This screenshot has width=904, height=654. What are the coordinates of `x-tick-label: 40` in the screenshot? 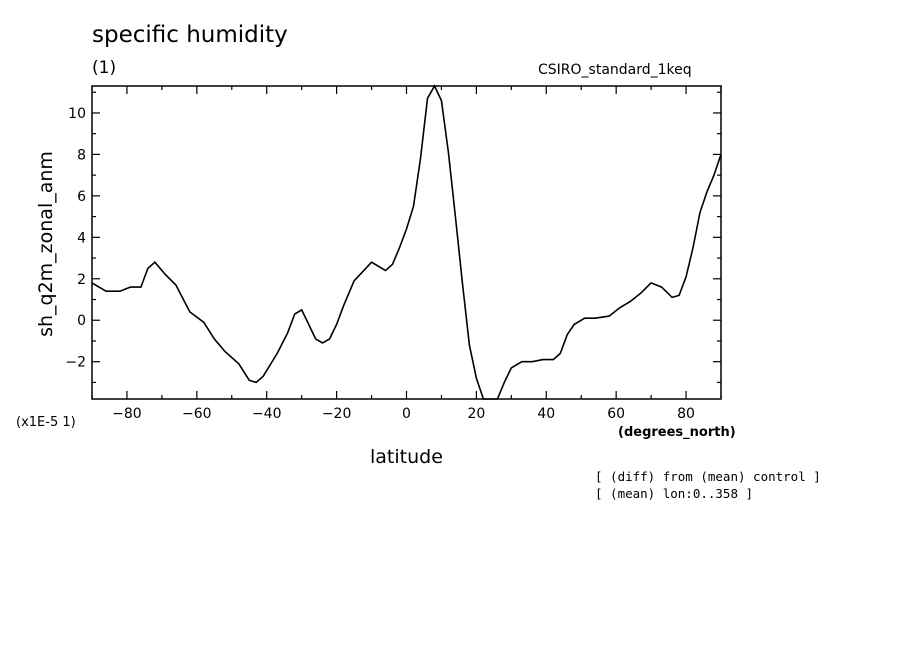 It's located at (546, 414).